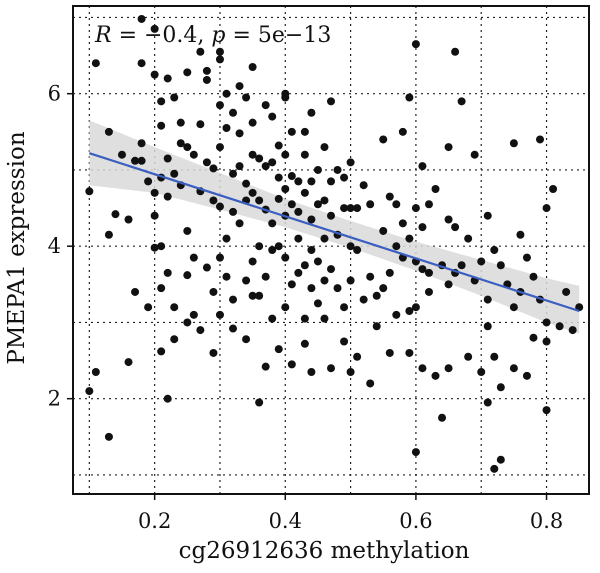  What do you see at coordinates (324, 551) in the screenshot?
I see `x-axis-title: cg26912636 methylation` at bounding box center [324, 551].